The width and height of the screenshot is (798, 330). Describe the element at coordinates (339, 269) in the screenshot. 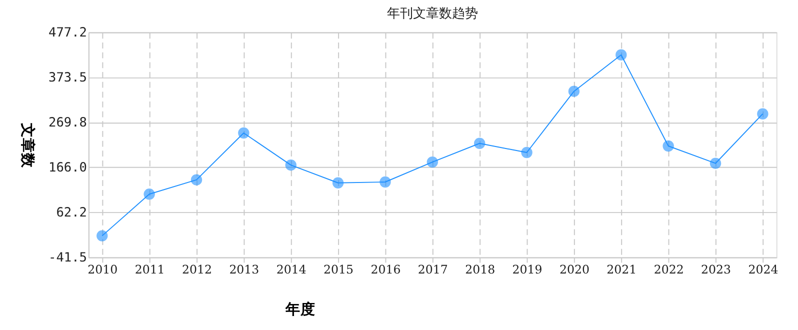

I see `x-tick-label: 2015` at that location.